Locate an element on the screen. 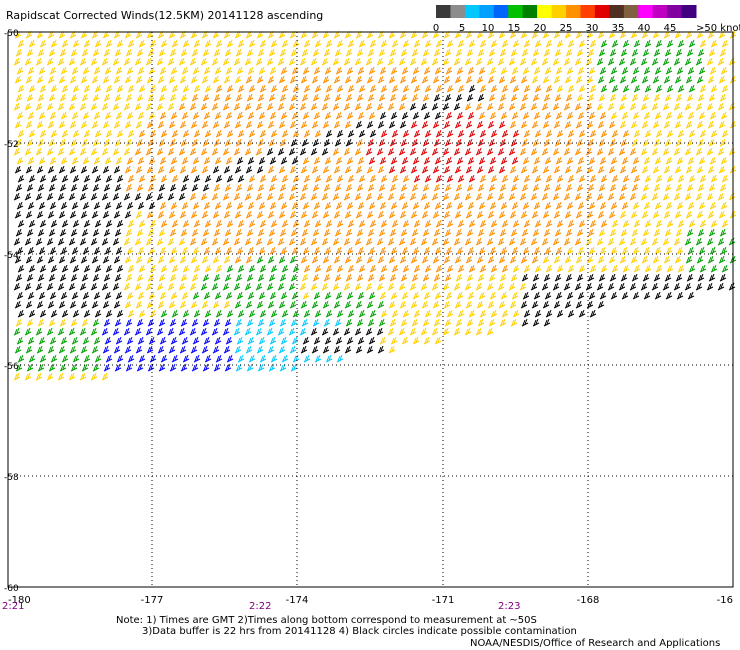 The width and height of the screenshot is (740, 650). latitude-label: -50 is located at coordinates (11, 34).